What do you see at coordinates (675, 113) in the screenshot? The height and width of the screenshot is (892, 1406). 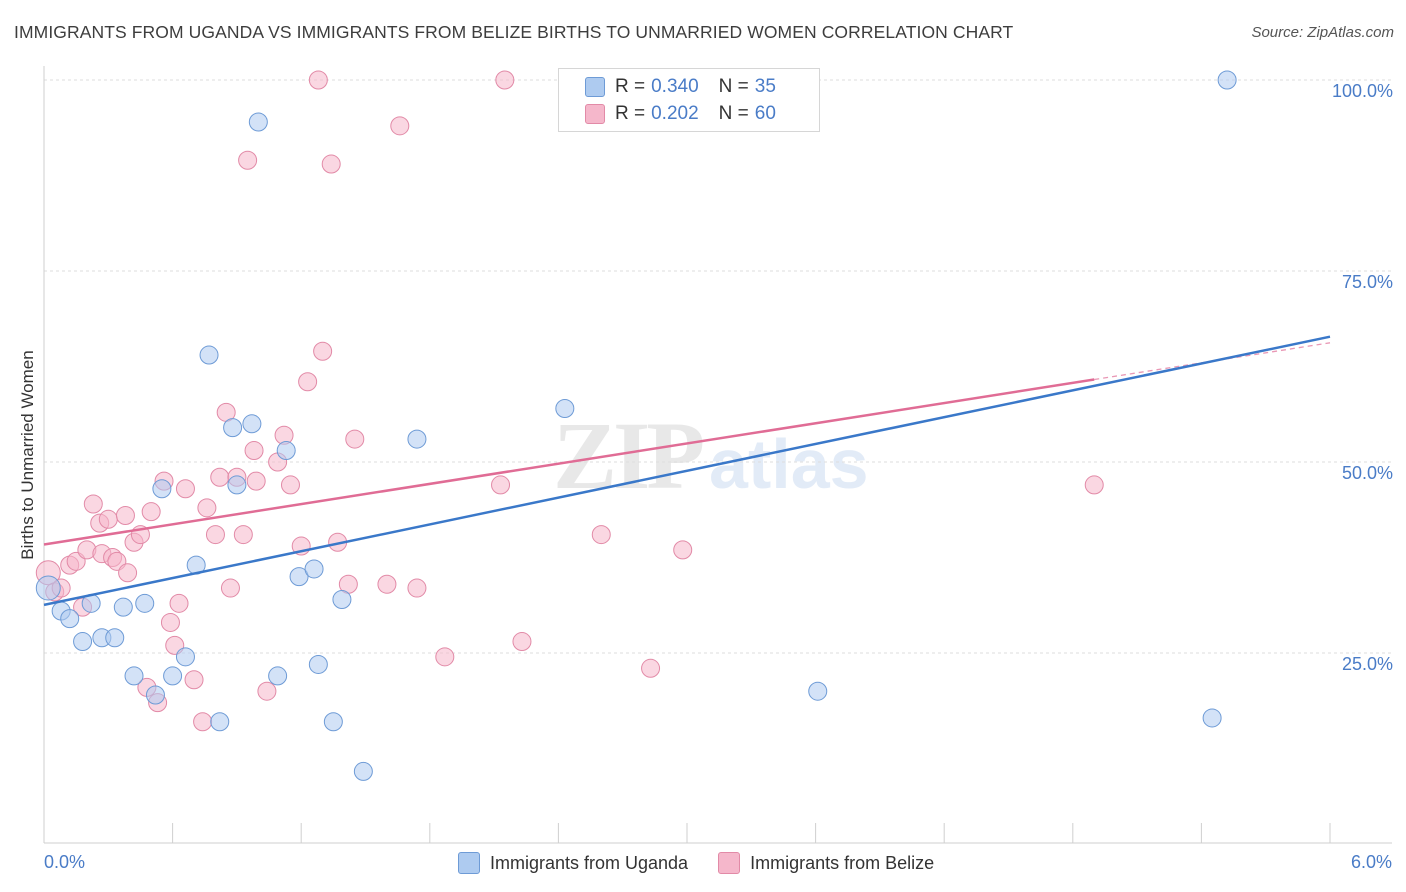 I see `legend-r-value-belize: 0.202` at bounding box center [675, 113].